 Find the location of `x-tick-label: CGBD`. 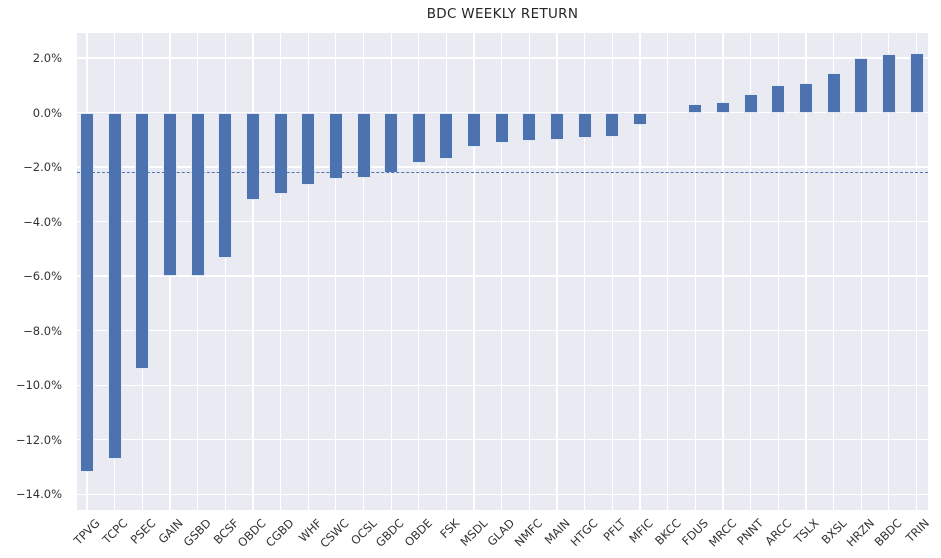

x-tick-label: CGBD is located at coordinates (279, 533).